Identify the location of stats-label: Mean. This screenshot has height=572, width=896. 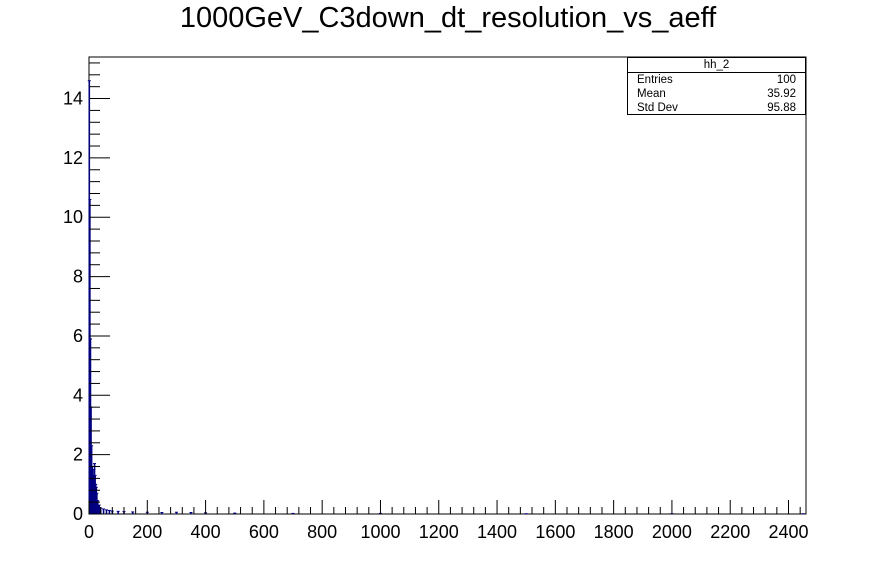
(651, 94).